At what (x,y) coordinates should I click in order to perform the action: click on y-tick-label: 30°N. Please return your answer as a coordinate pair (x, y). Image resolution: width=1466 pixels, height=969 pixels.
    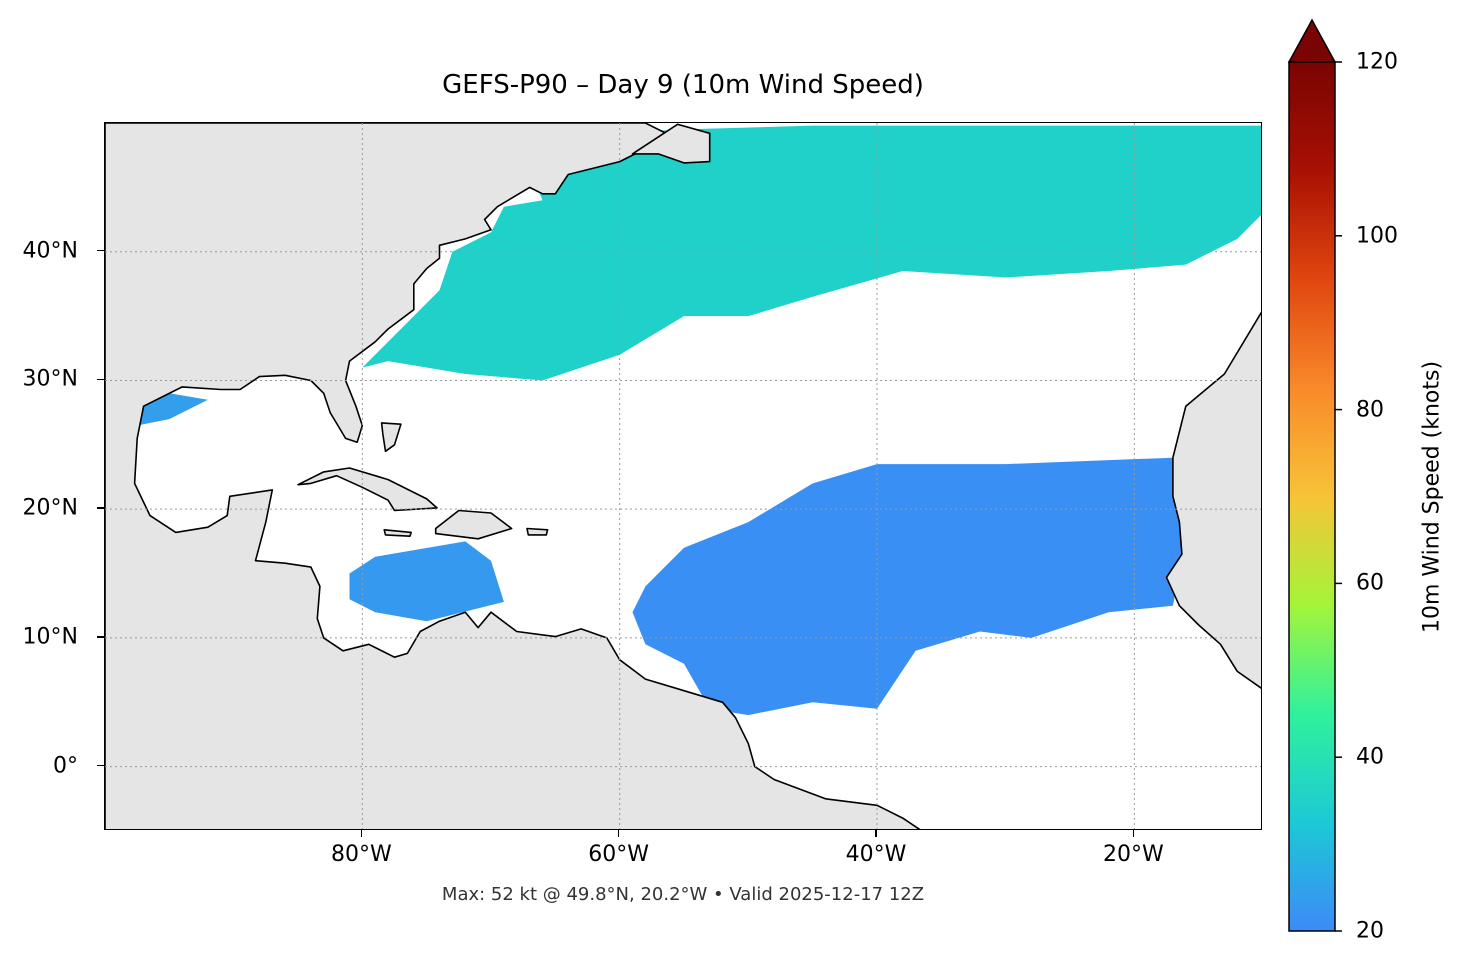
    Looking at the image, I should click on (50, 379).